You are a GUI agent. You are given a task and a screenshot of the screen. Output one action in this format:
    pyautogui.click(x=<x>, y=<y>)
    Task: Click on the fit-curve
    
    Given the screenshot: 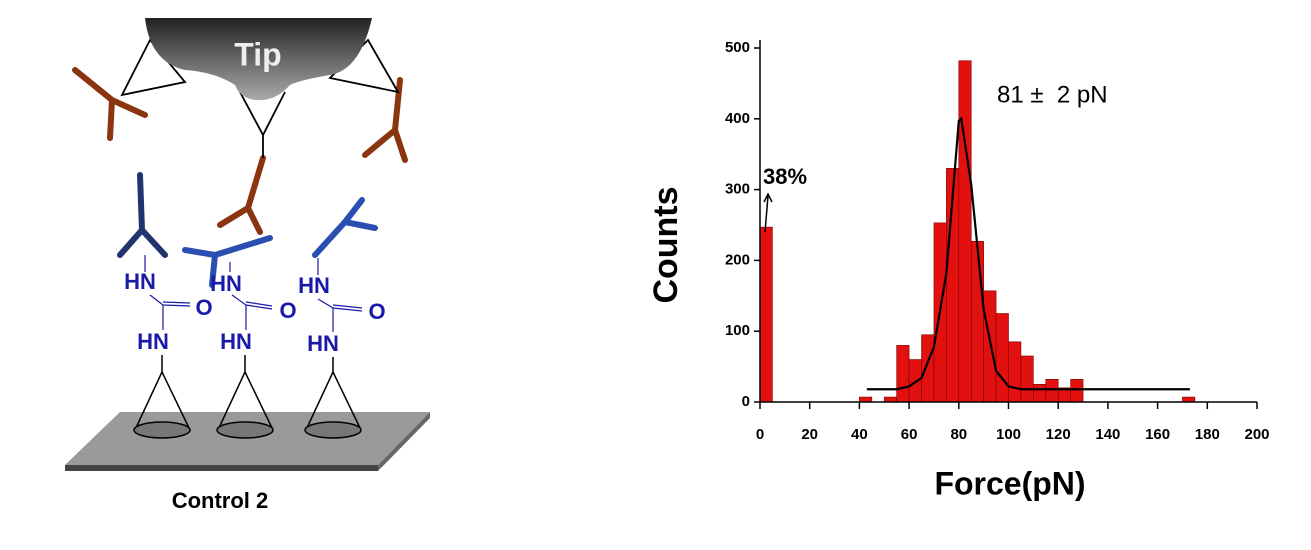 What is the action you would take?
    pyautogui.click(x=1028, y=253)
    